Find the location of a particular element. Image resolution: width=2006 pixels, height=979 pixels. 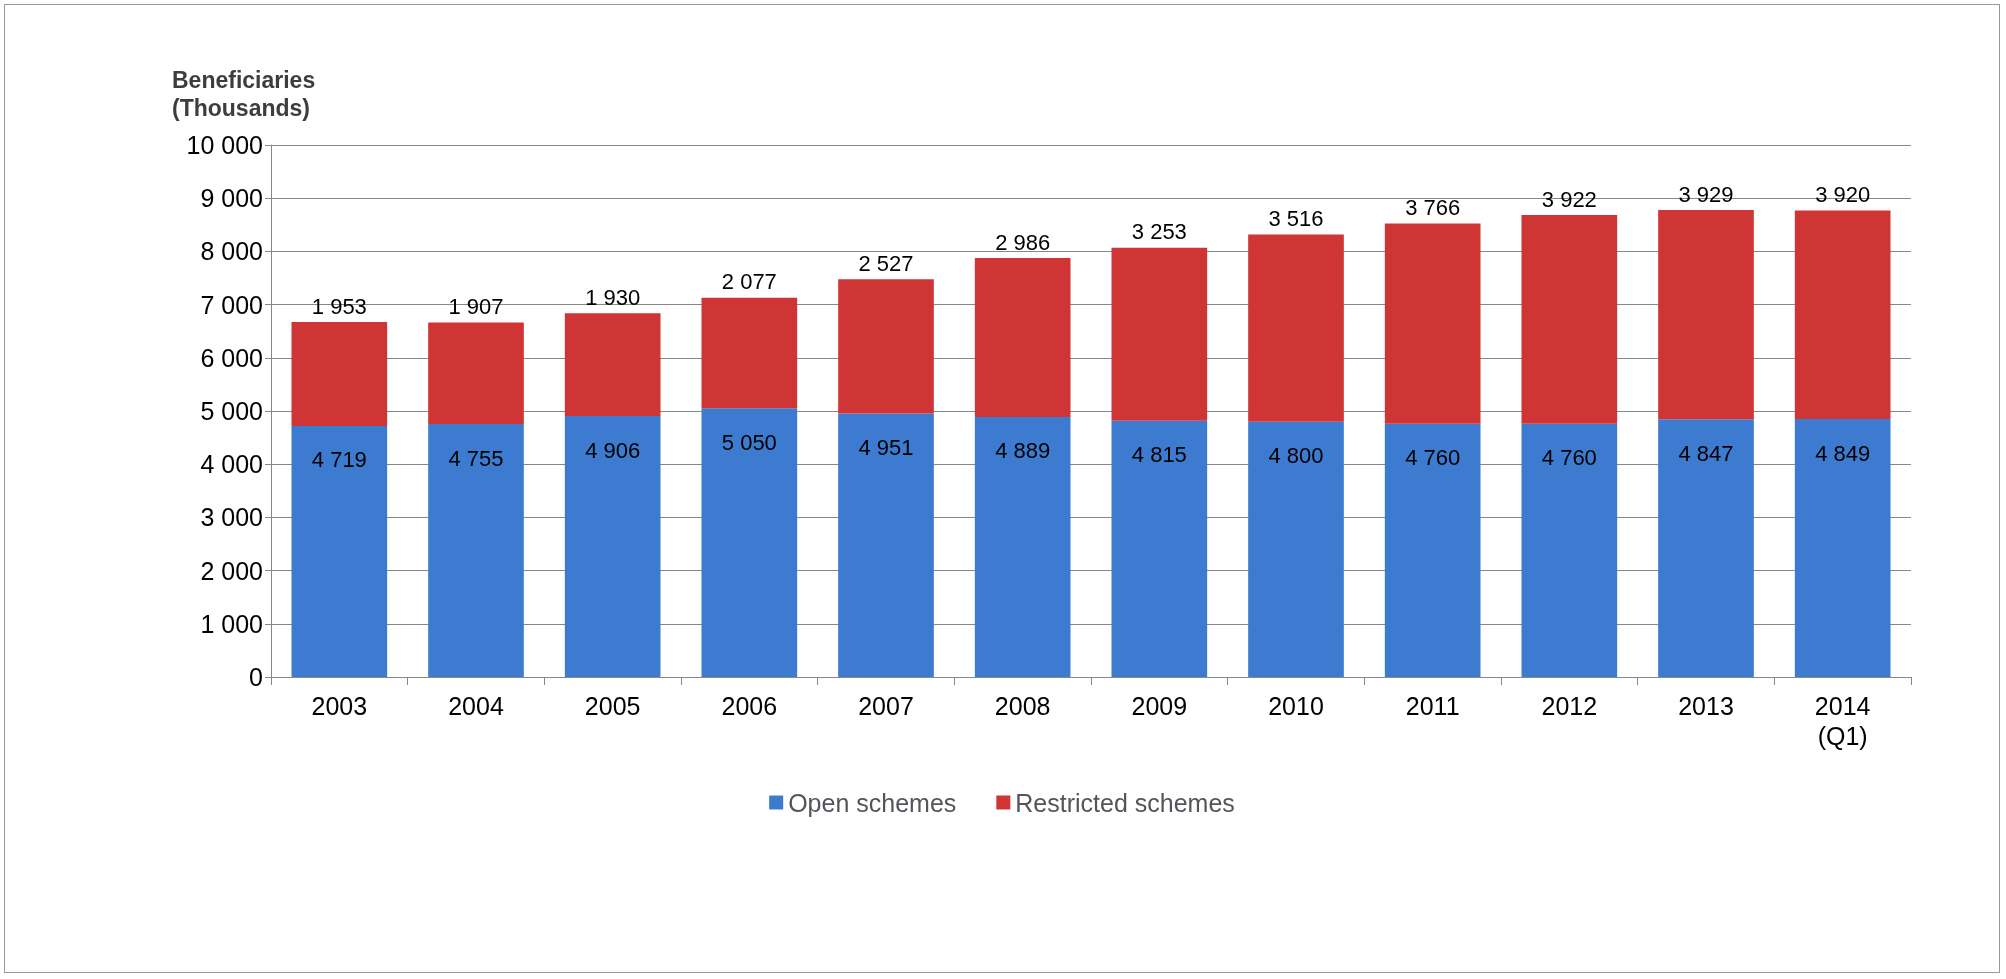

data-label: 4 755 is located at coordinates (476, 458).